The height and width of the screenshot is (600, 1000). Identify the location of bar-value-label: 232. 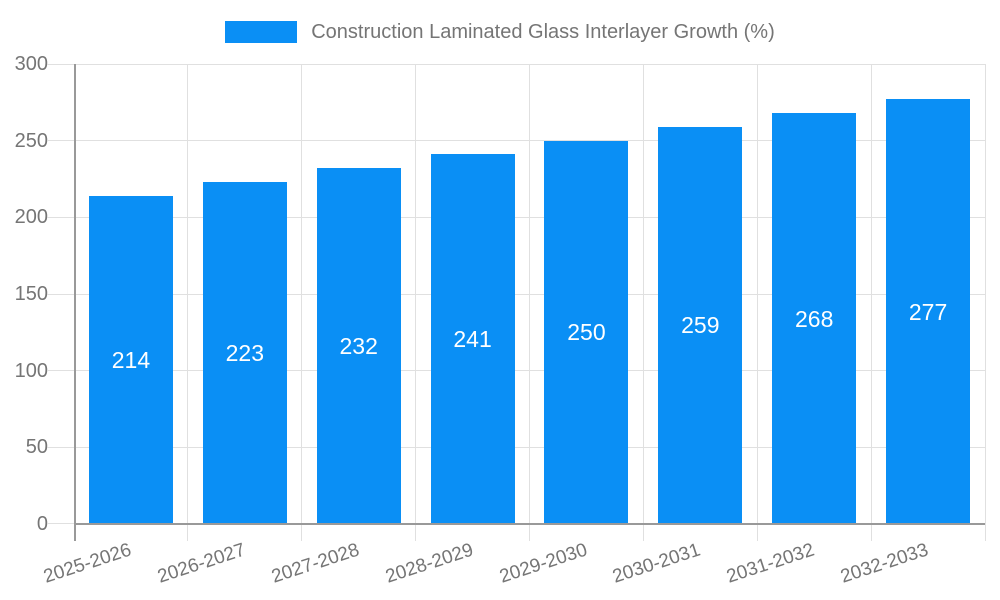
(358, 346).